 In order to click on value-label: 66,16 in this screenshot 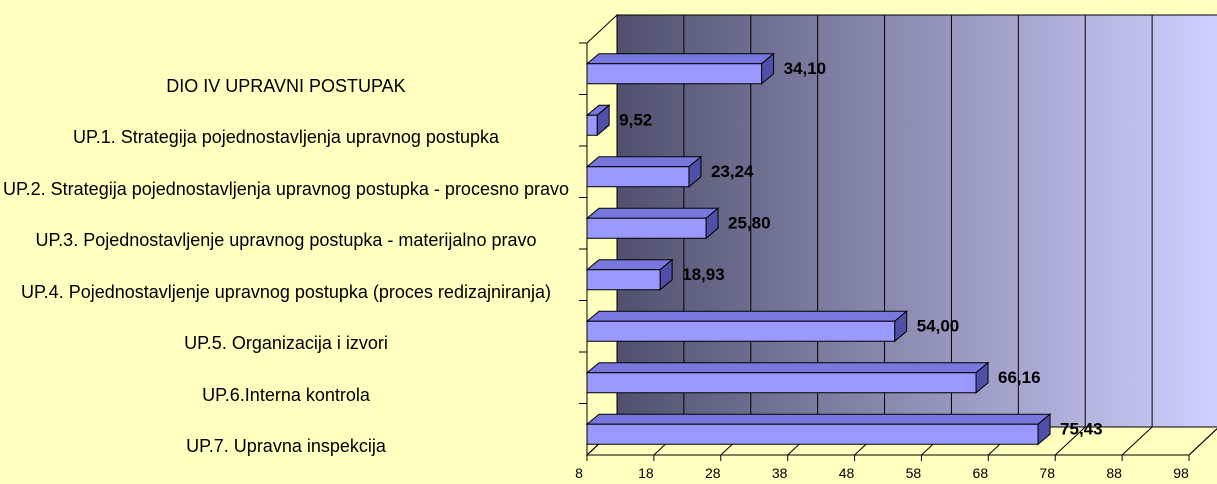, I will do `click(1019, 377)`.